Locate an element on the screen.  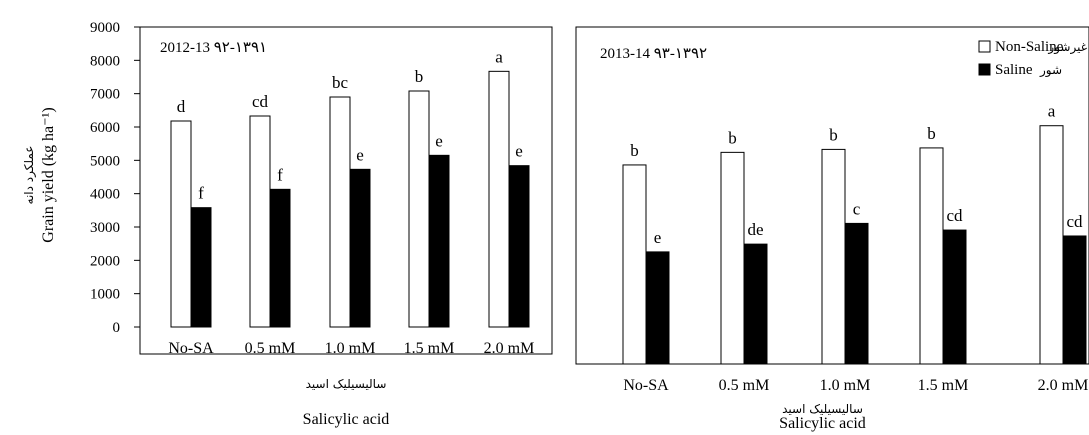
legend-label-saline: Saline is located at coordinates (1014, 70).